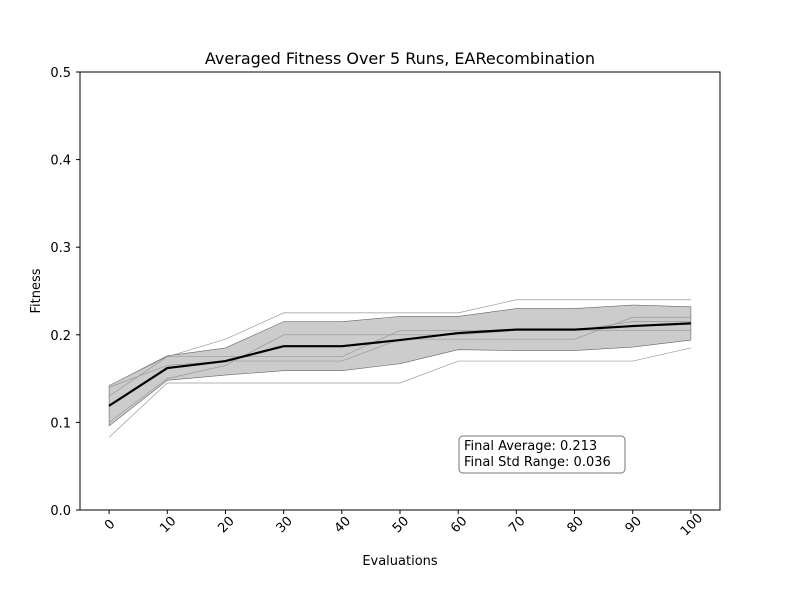 This screenshot has width=800, height=600. I want to click on x-tick-label: 80, so click(575, 525).